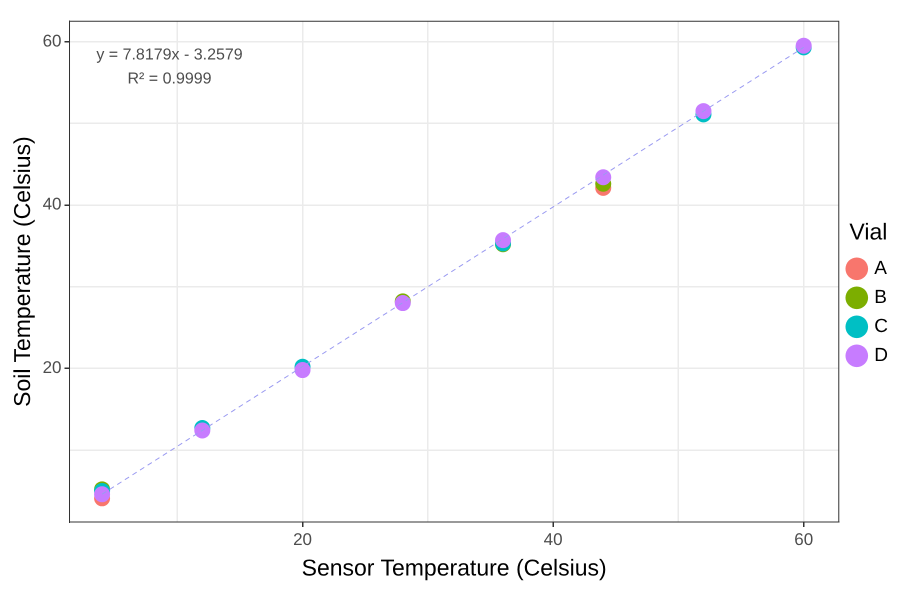  Describe the element at coordinates (52, 368) in the screenshot. I see `y-tick-label: 20` at that location.